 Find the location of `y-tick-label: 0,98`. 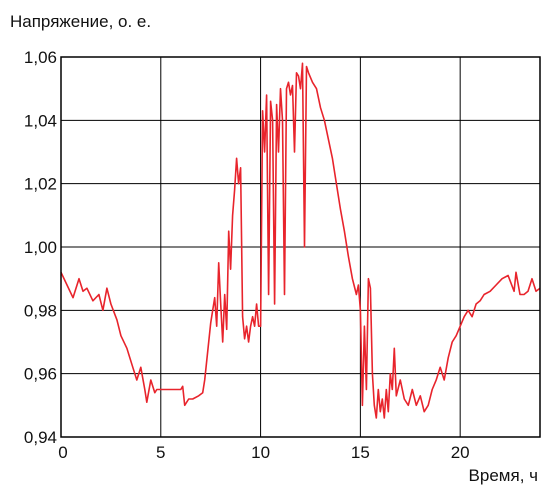

y-tick-label: 0,98 is located at coordinates (40, 310).